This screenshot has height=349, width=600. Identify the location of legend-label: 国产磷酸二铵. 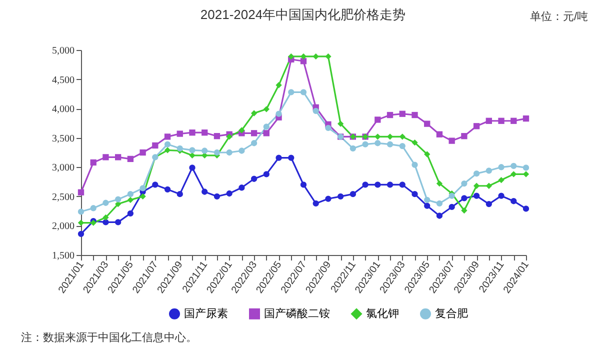
(297, 313).